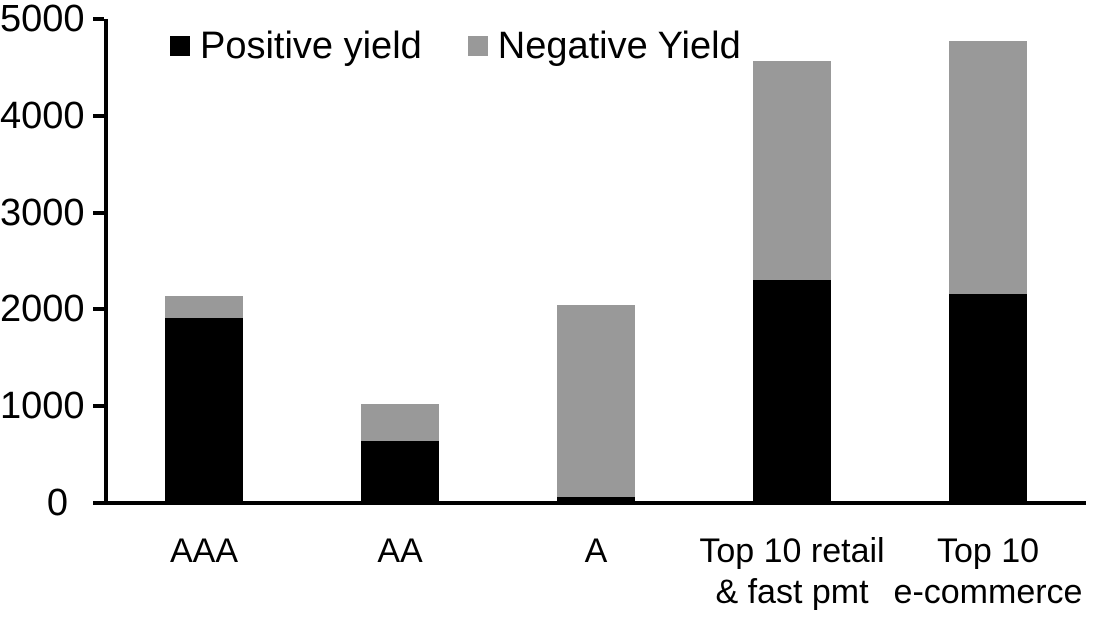  Describe the element at coordinates (792, 390) in the screenshot. I see `bar-top-10-retail-positive-yield` at that location.